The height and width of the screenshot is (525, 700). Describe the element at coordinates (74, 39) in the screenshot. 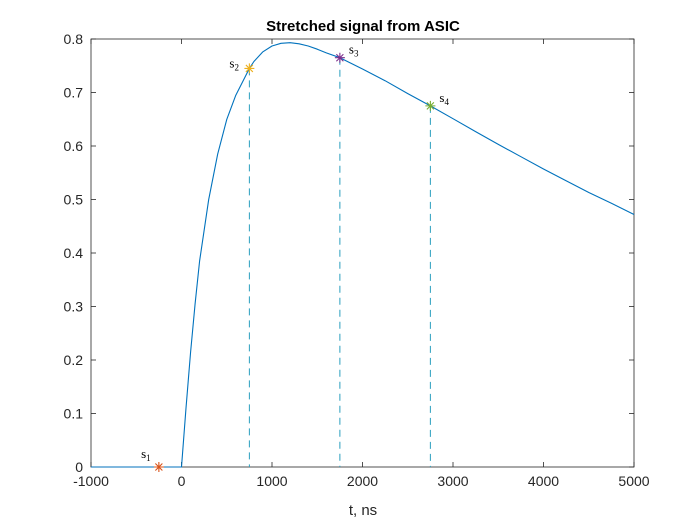

I see `y-tick-label: 0.8` at that location.